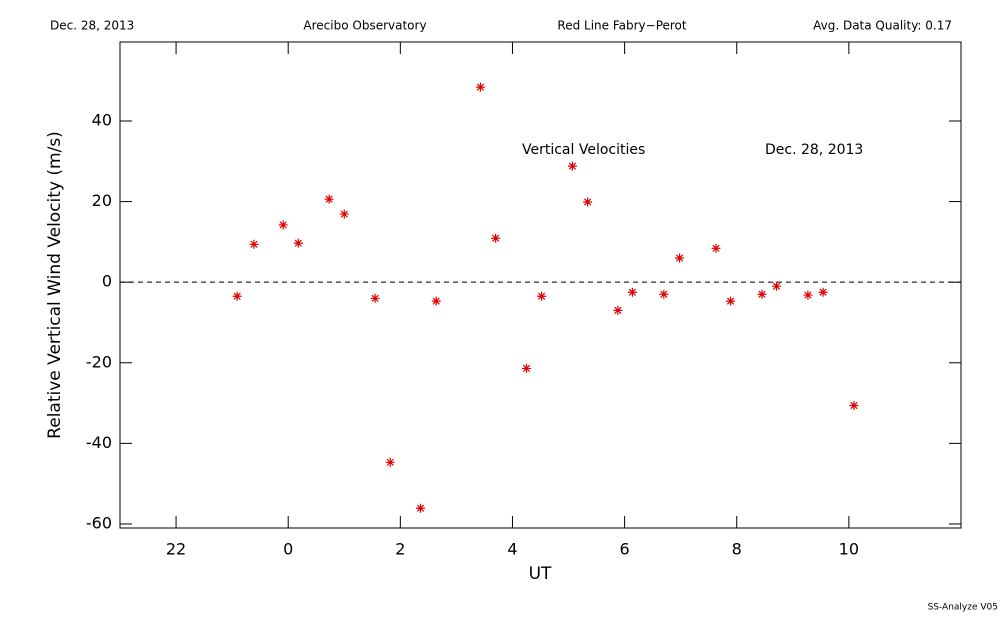 The image size is (1000, 625). Describe the element at coordinates (512, 549) in the screenshot. I see `x-tick-label: 4` at that location.